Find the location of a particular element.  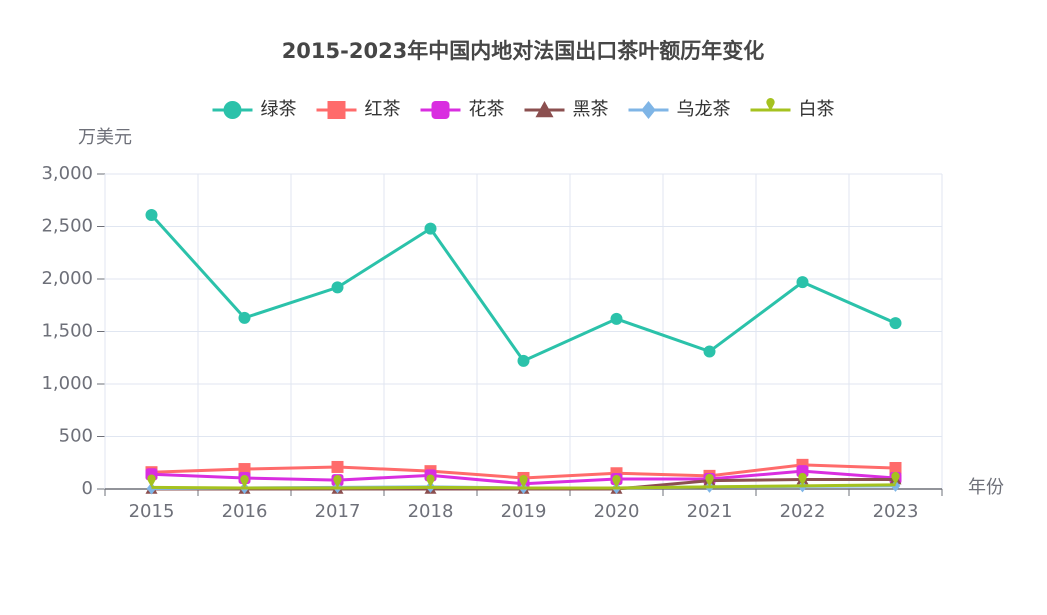

x-tick-label: 2018 is located at coordinates (431, 511).